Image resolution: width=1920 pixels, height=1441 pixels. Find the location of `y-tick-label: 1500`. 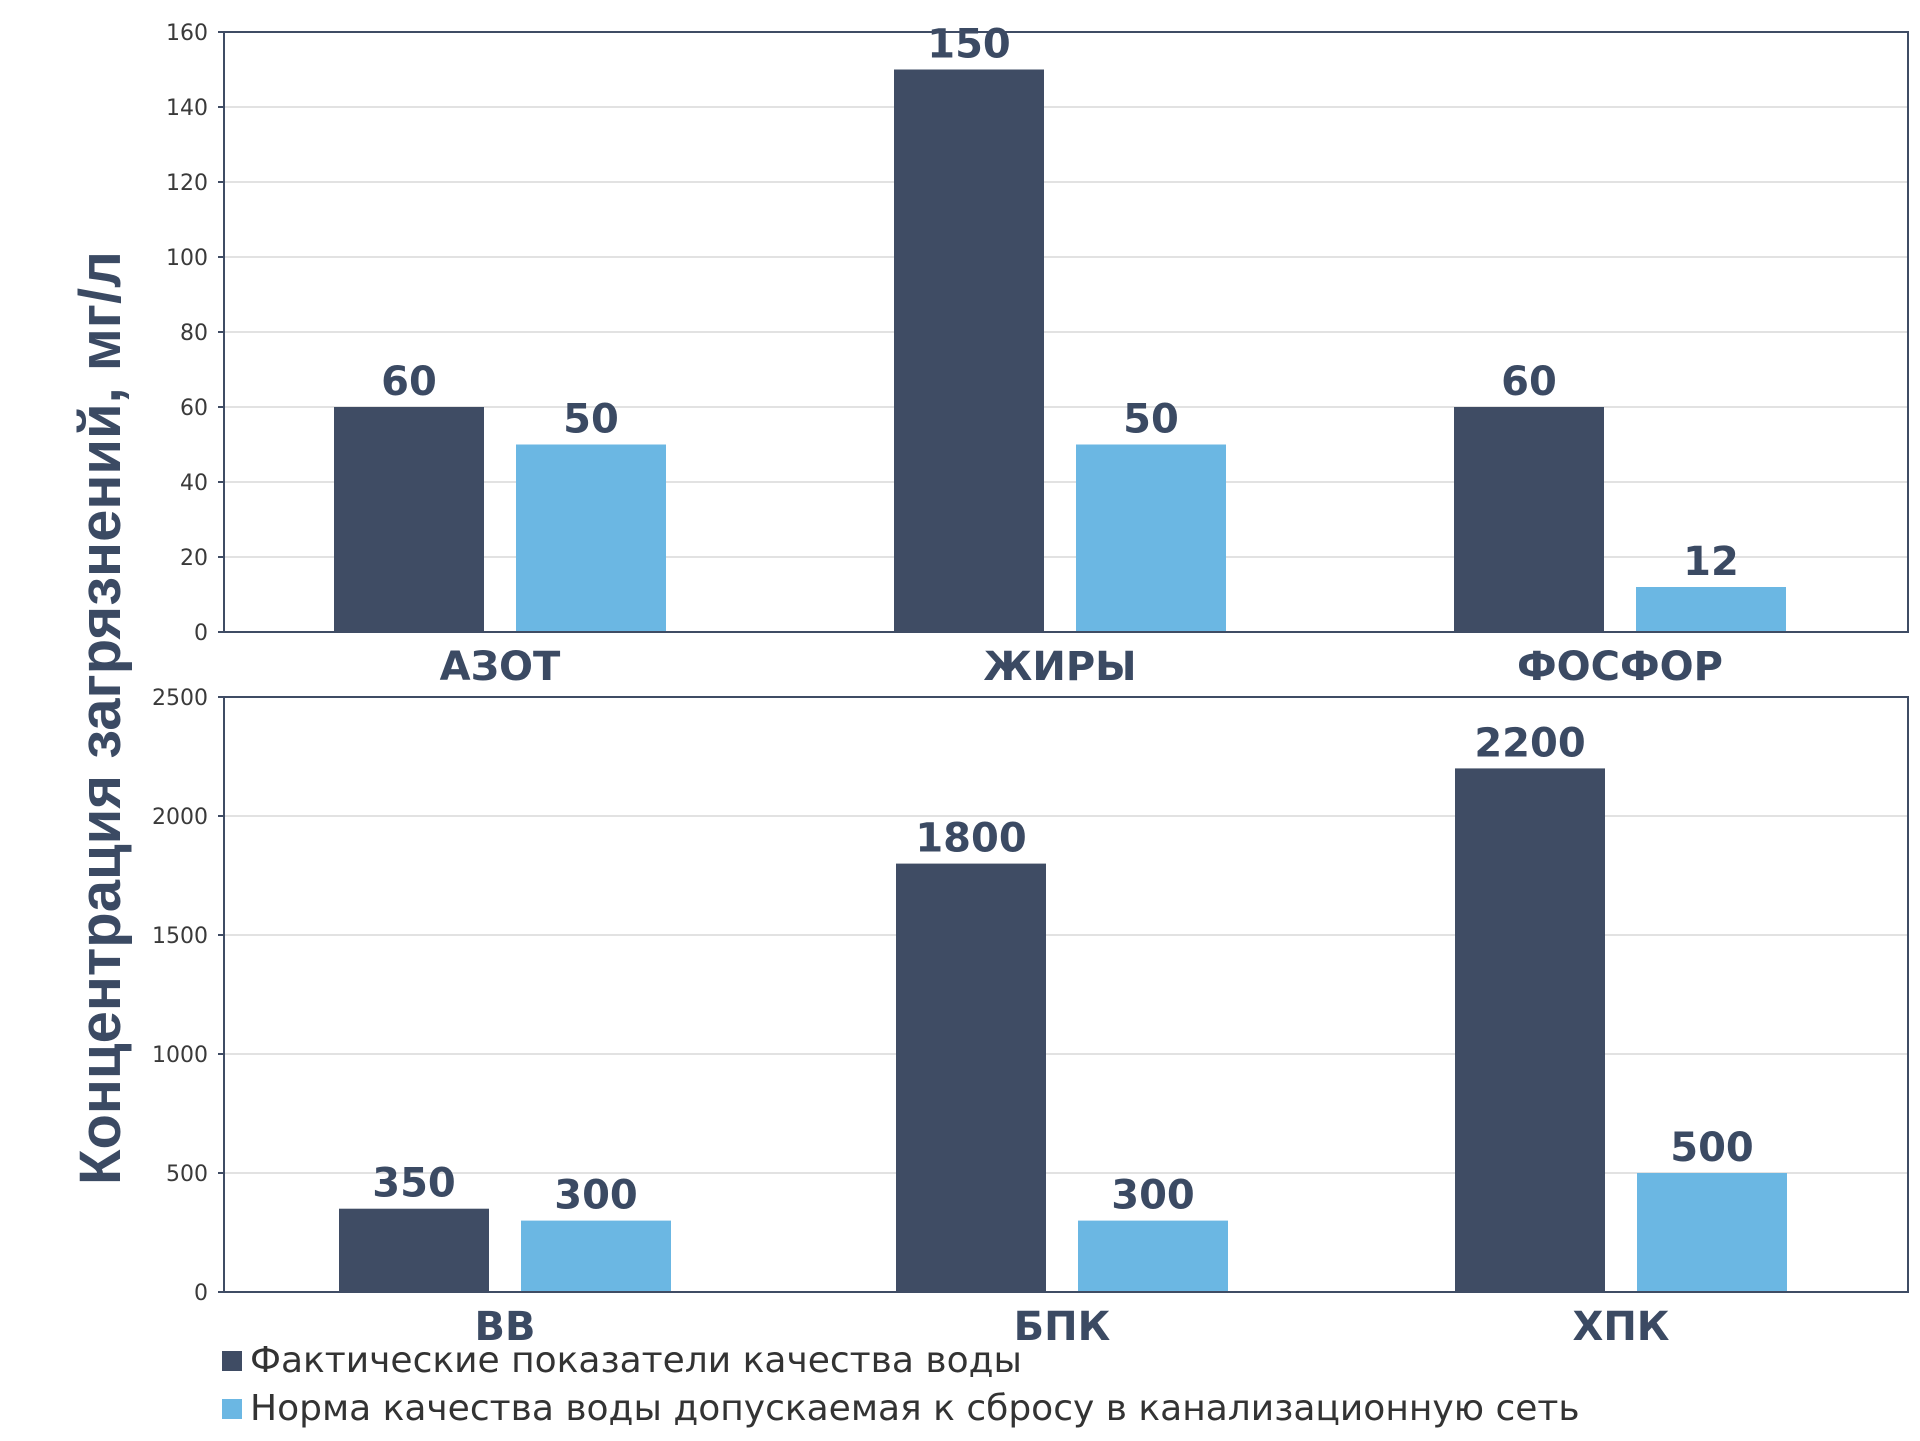

y-tick-label: 1500 is located at coordinates (180, 936).